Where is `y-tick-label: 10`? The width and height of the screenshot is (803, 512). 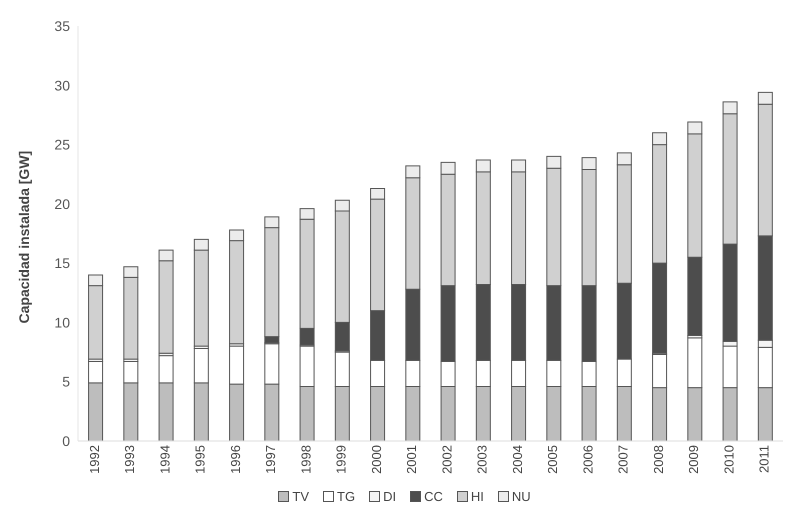
y-tick-label: 10 is located at coordinates (62, 322).